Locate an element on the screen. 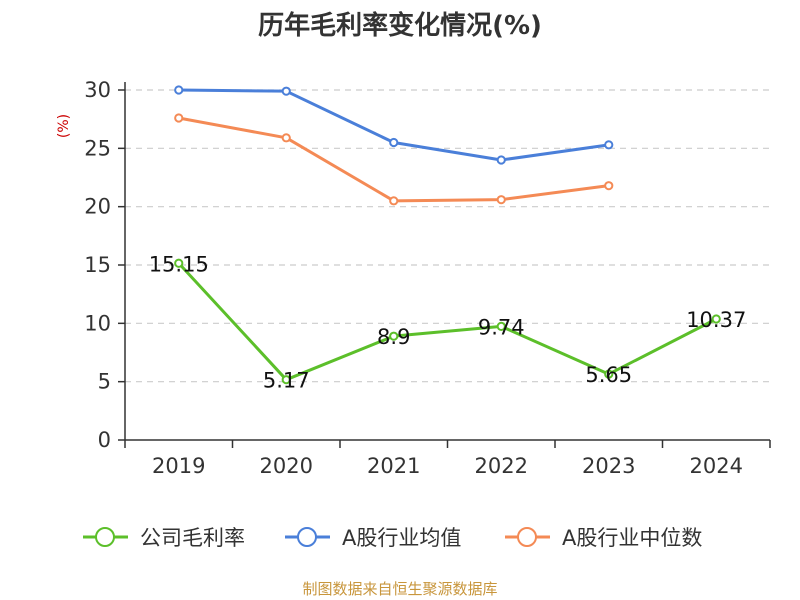 This screenshot has width=800, height=600. x-tick-label: 2019 is located at coordinates (178, 466).